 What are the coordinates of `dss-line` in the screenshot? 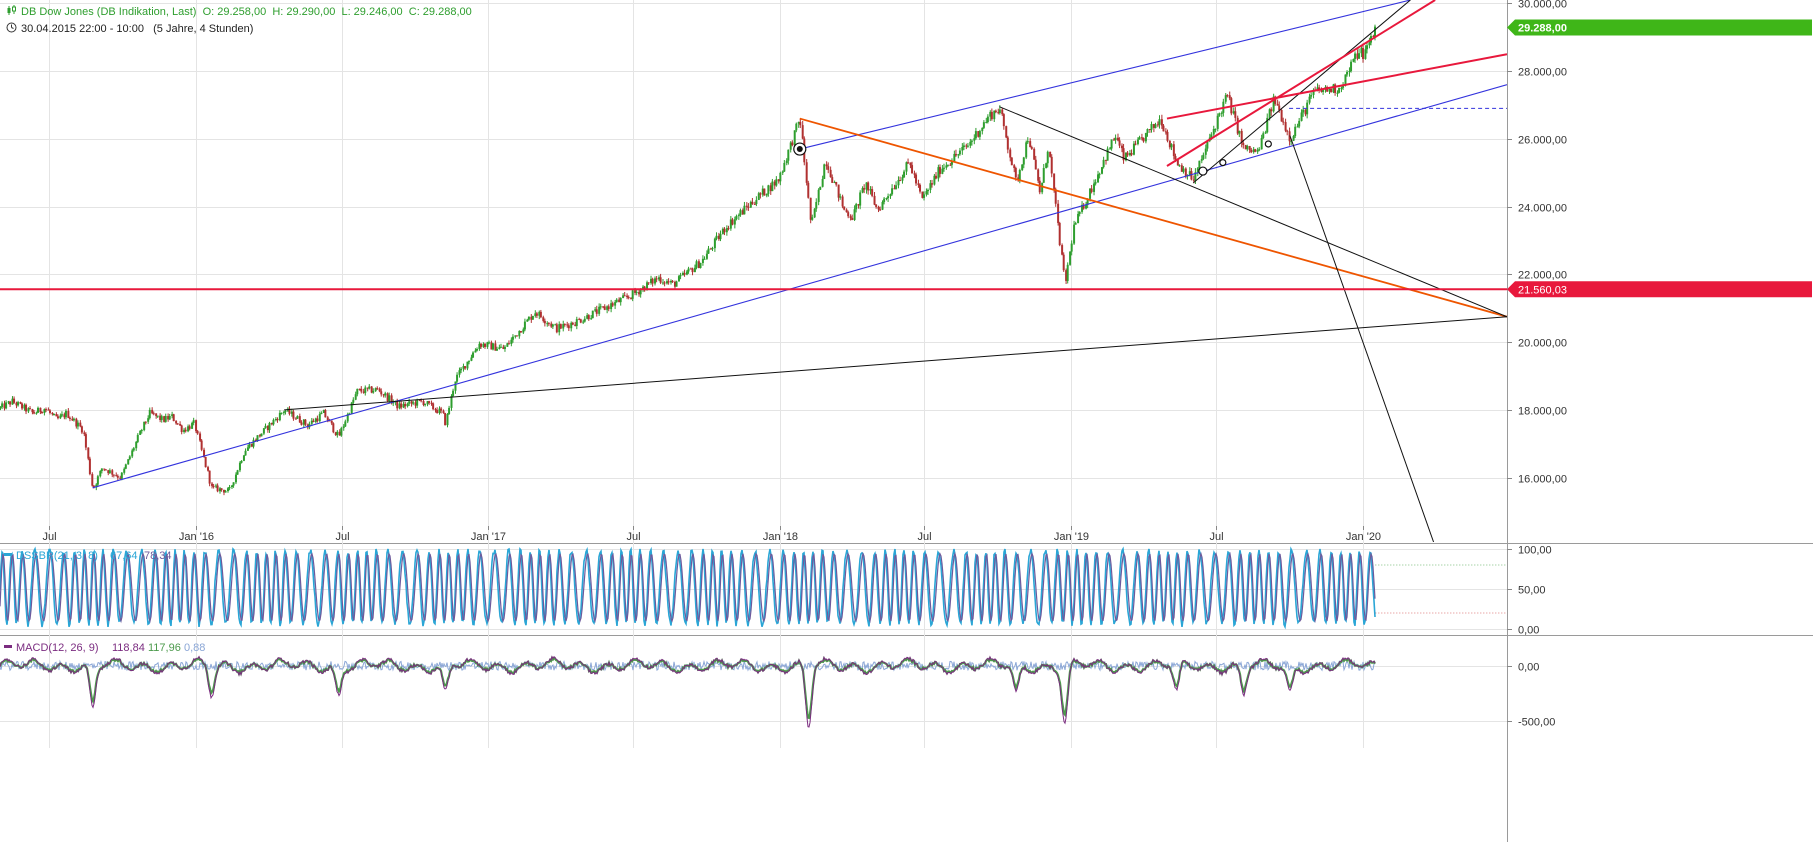 It's located at (688, 588).